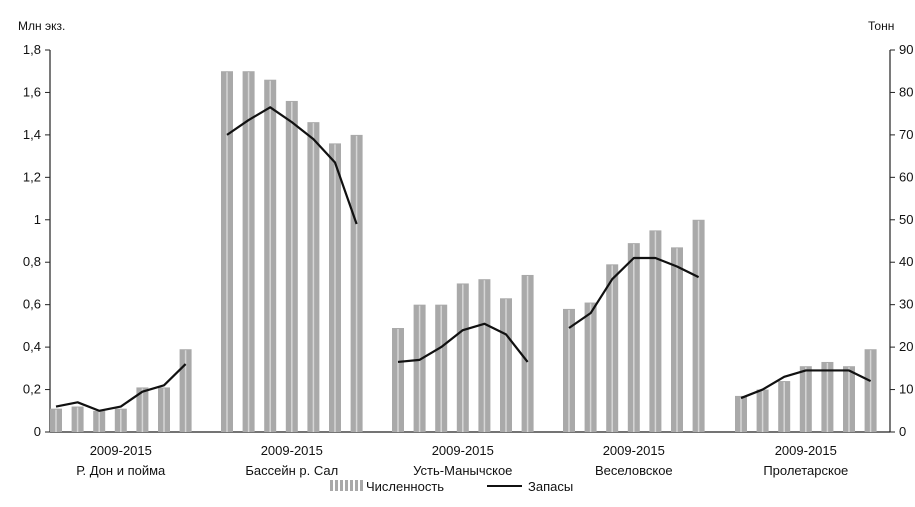 The width and height of the screenshot is (915, 507). What do you see at coordinates (451, 486) in the screenshot?
I see `legend: Численность Запасы` at bounding box center [451, 486].